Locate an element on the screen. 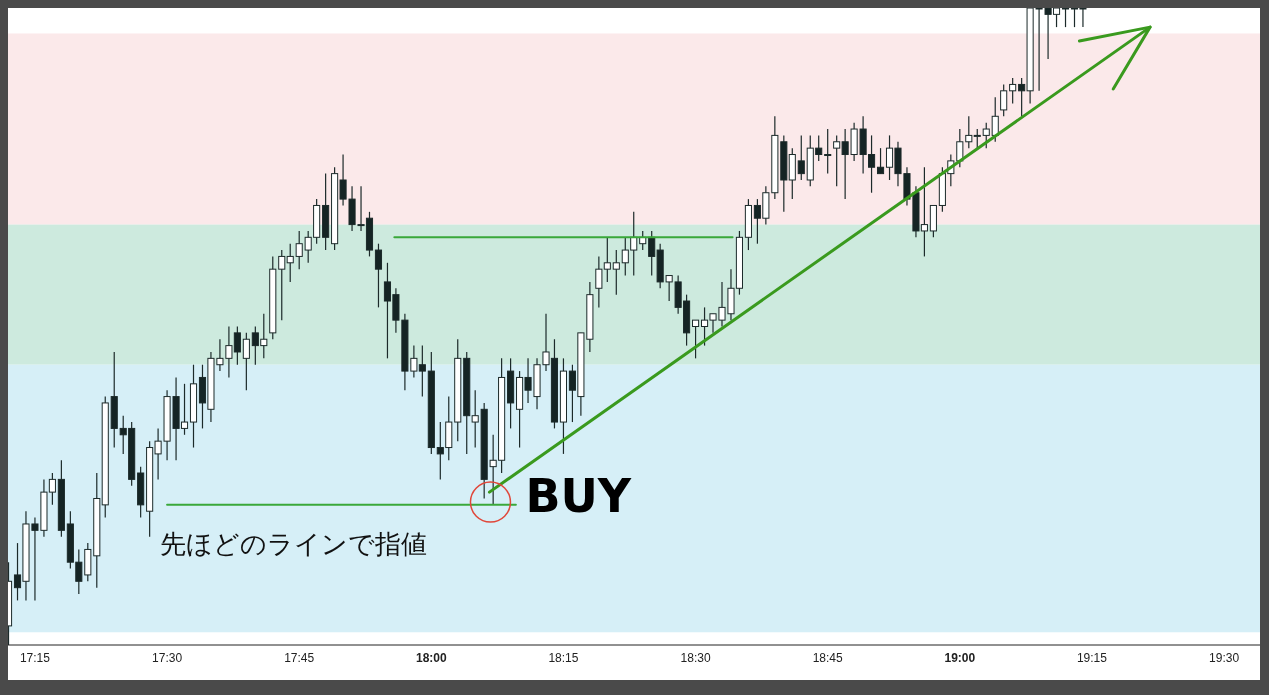 This screenshot has height=695, width=1269. annotation: BUY is located at coordinates (578, 496).